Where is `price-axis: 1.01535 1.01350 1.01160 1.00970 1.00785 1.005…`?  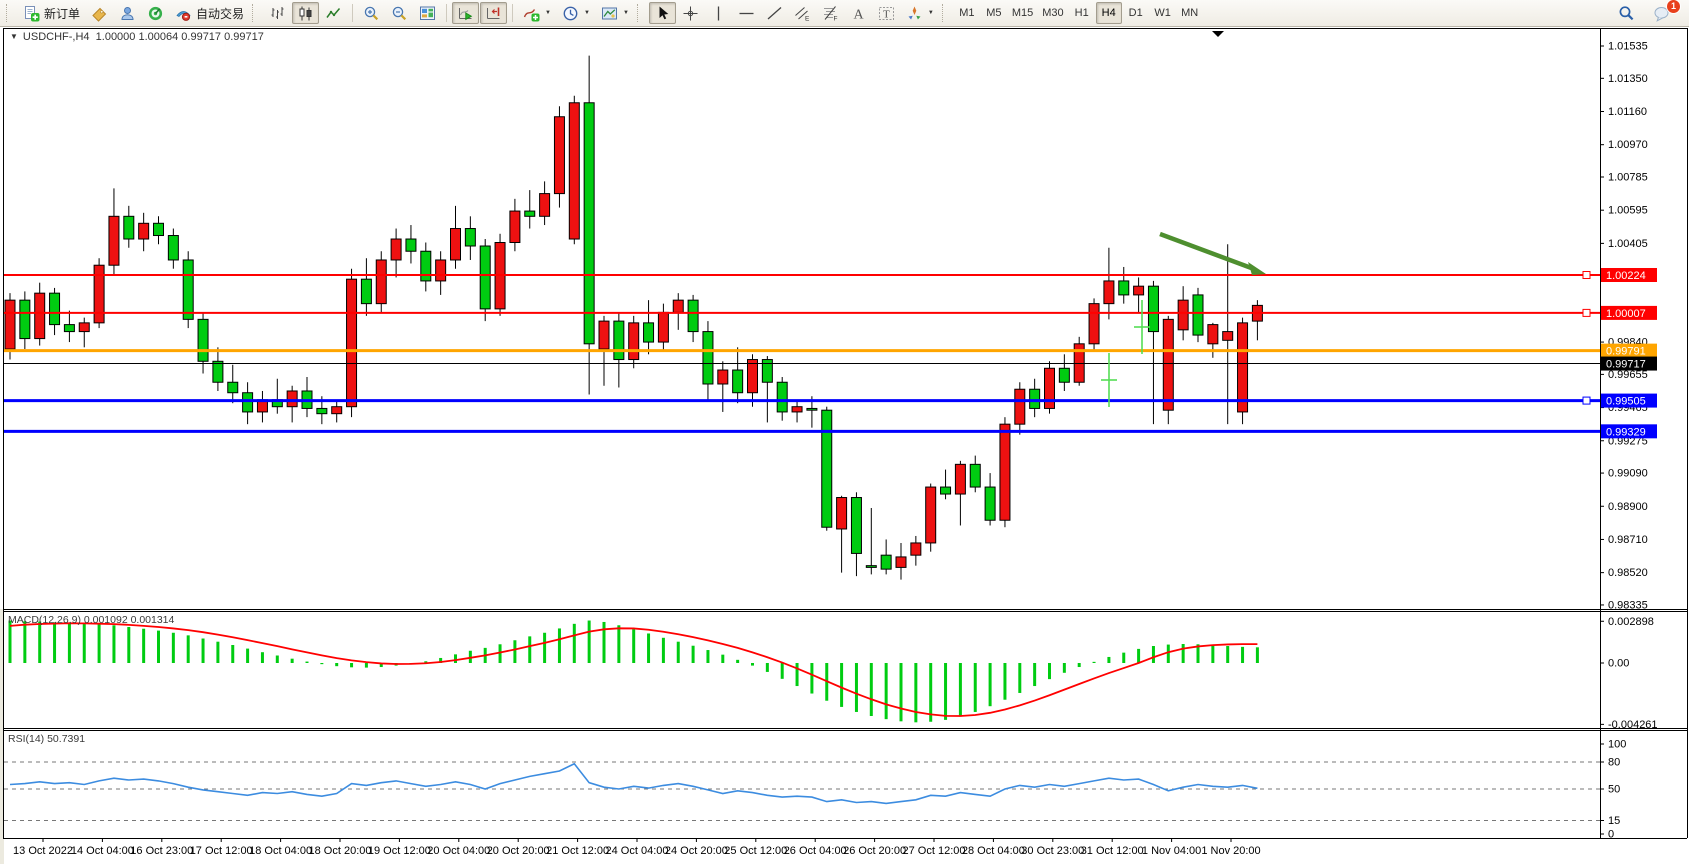 price-axis: 1.01535 1.01350 1.01160 1.00970 1.00785 1.005… is located at coordinates (1628, 326).